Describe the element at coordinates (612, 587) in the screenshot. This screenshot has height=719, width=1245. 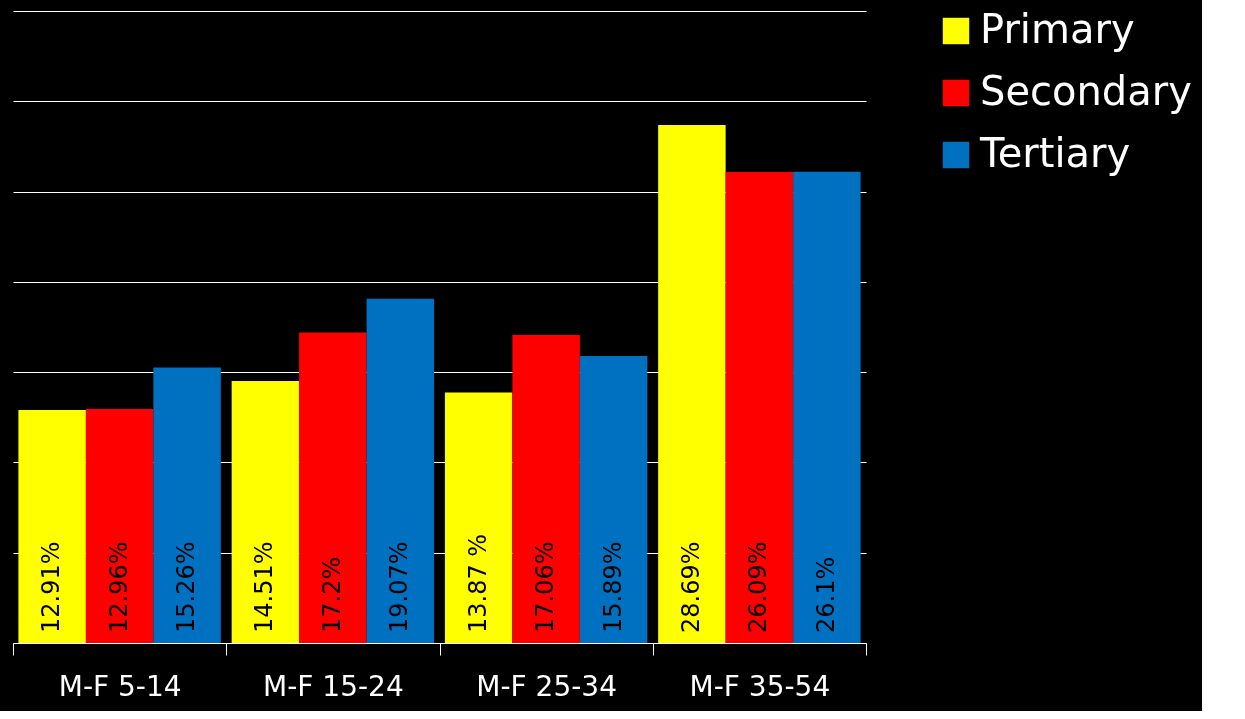
I see `data-label: 15.89%` at that location.